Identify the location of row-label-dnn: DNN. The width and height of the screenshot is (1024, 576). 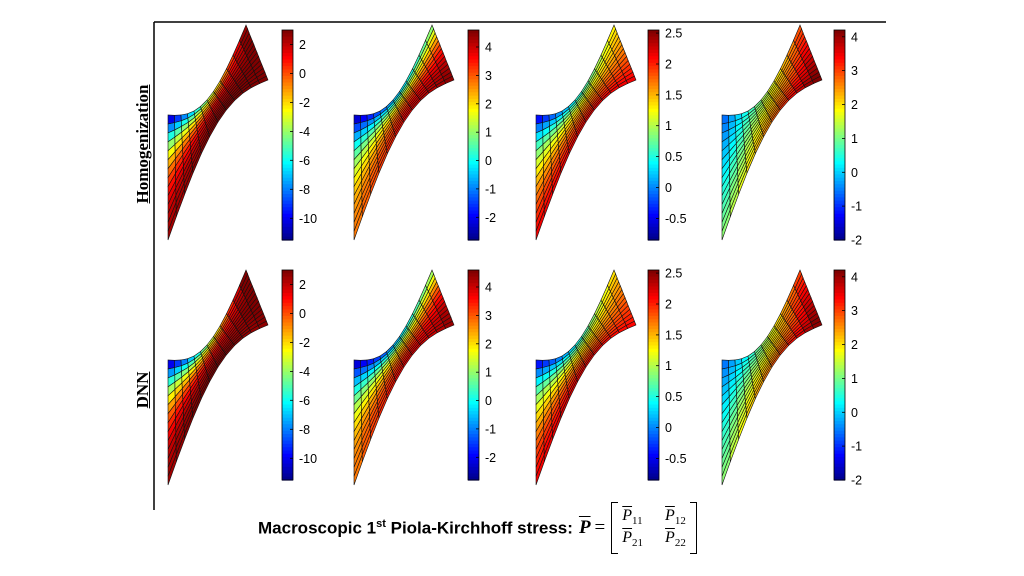
(142, 390).